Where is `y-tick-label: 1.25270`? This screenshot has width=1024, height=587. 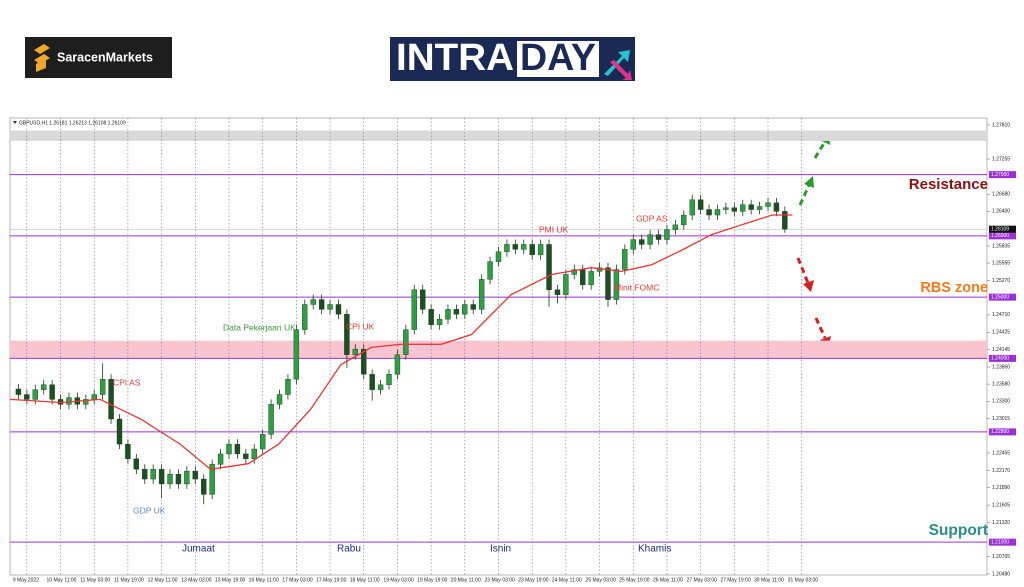 y-tick-label: 1.25270 is located at coordinates (1001, 281).